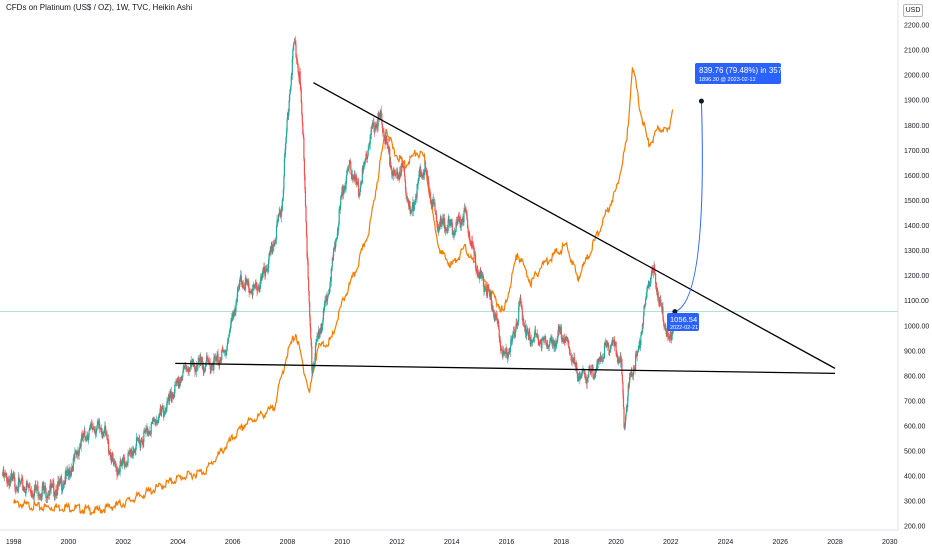 The width and height of the screenshot is (932, 550). Describe the element at coordinates (701, 101) in the screenshot. I see `measure-end-dot` at that location.